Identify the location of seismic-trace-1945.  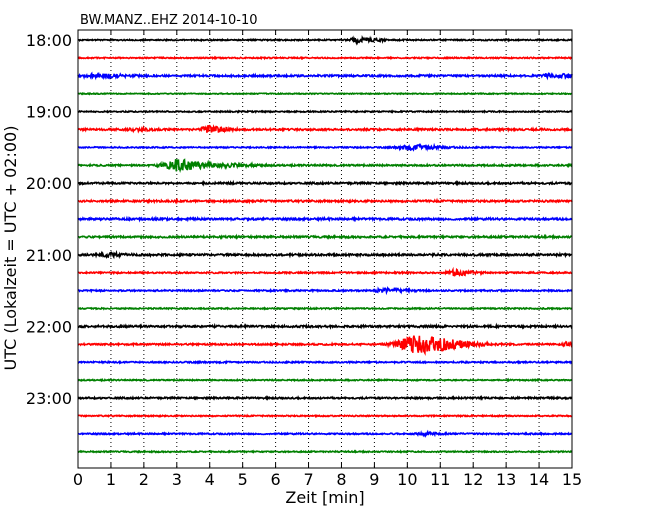
(325, 166).